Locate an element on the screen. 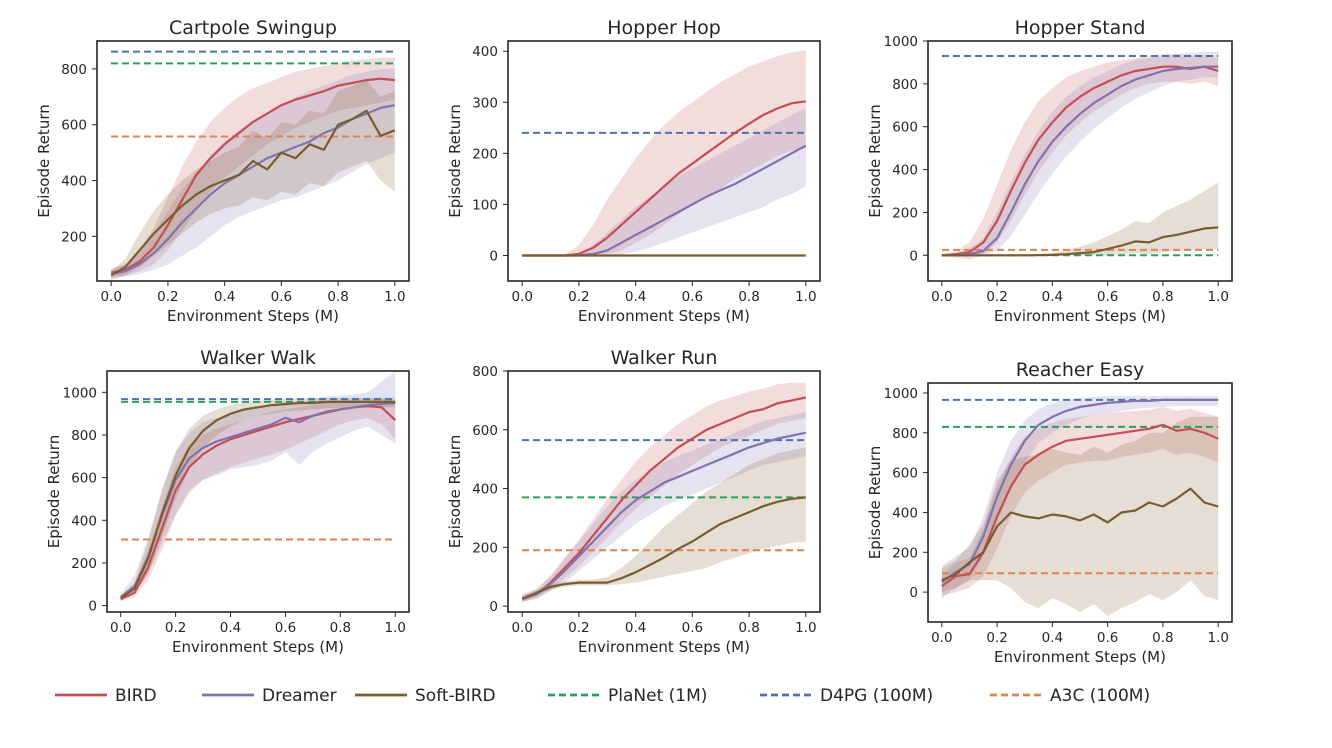  band-bird is located at coordinates (1080, 156).